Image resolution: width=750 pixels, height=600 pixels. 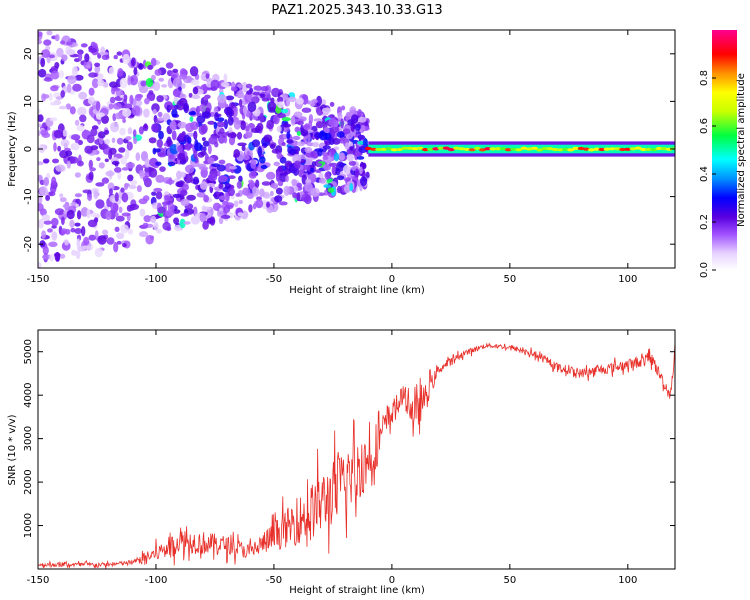 I want to click on spectrogram-x-tick-label: 100, so click(x=627, y=279).